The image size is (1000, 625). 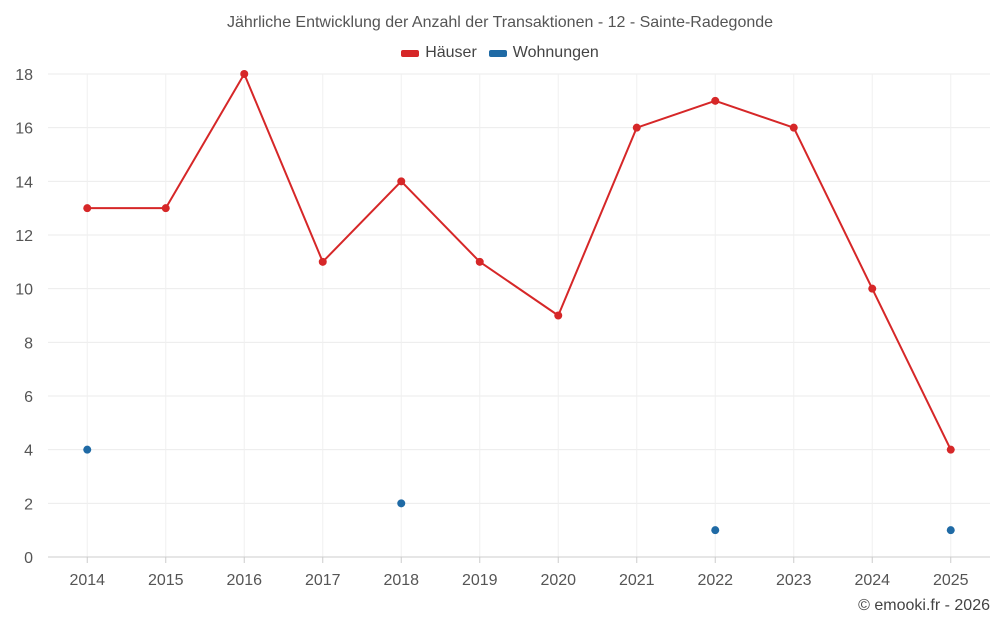 I want to click on legend-label-haeuser: Häuser, so click(x=451, y=52).